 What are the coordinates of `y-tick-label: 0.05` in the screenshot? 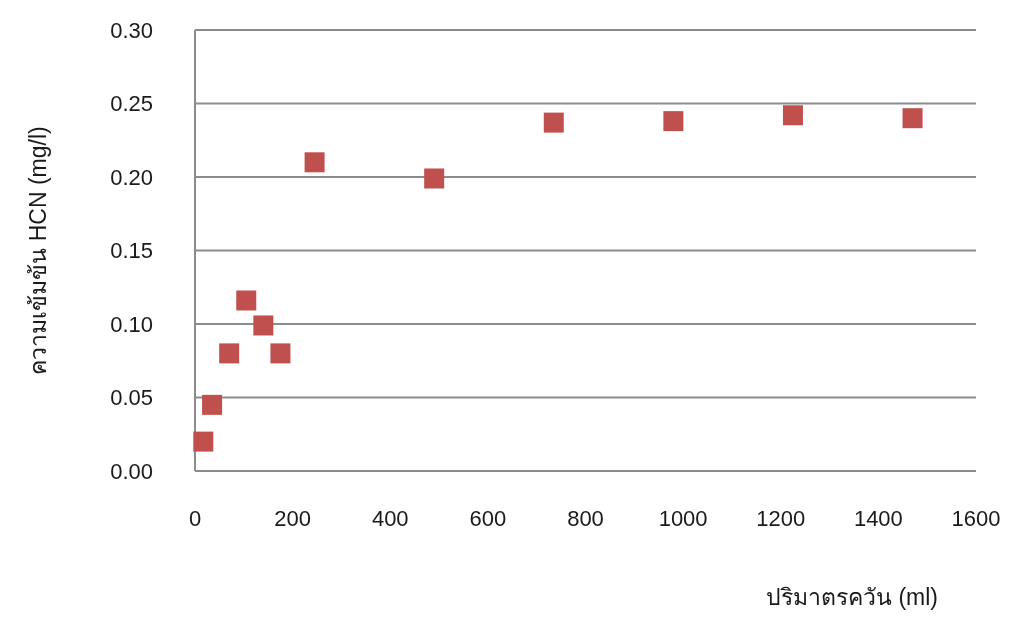 It's located at (131, 397).